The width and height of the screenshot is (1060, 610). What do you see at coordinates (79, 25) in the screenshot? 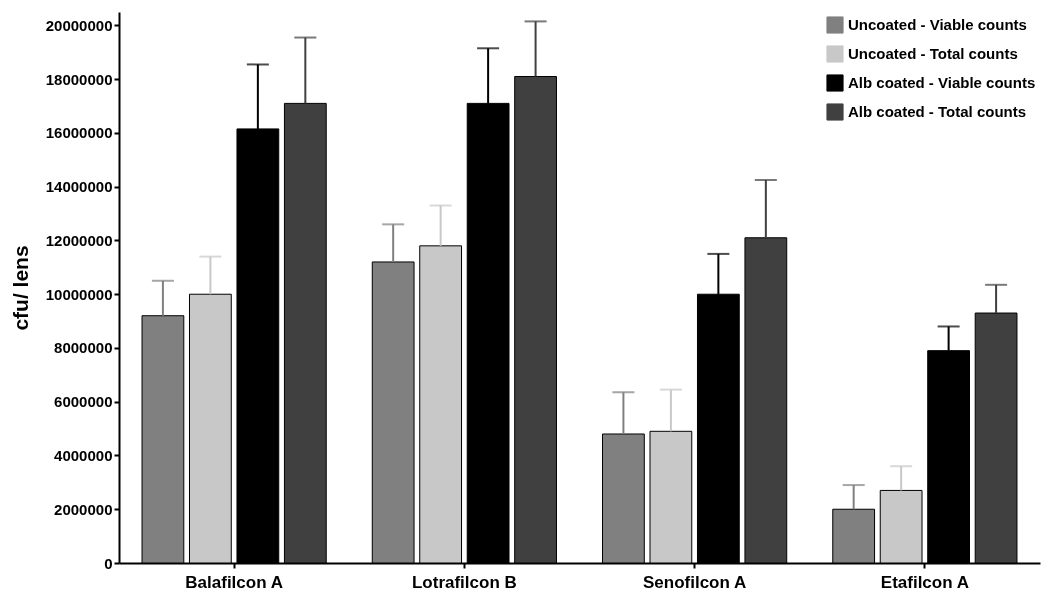
I see `y-tick-label: 20000000` at bounding box center [79, 25].